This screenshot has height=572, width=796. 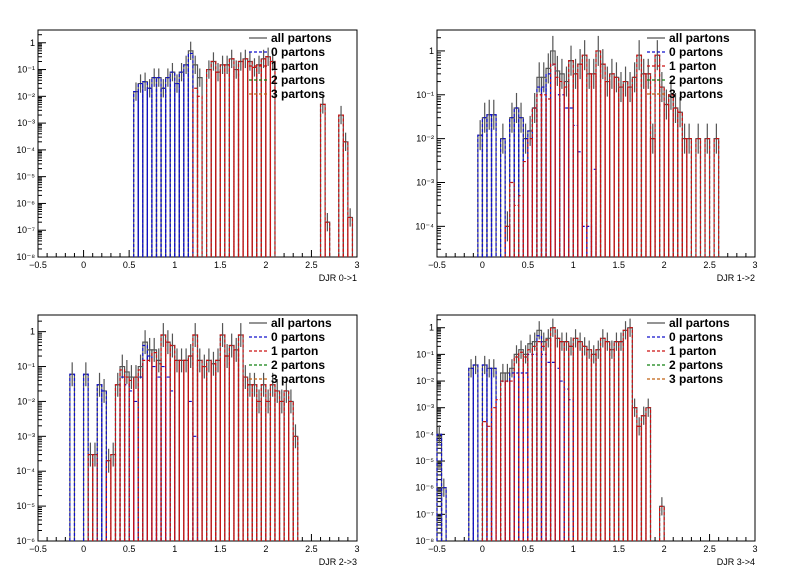 I want to click on legend-label: all partons, so click(x=699, y=323).